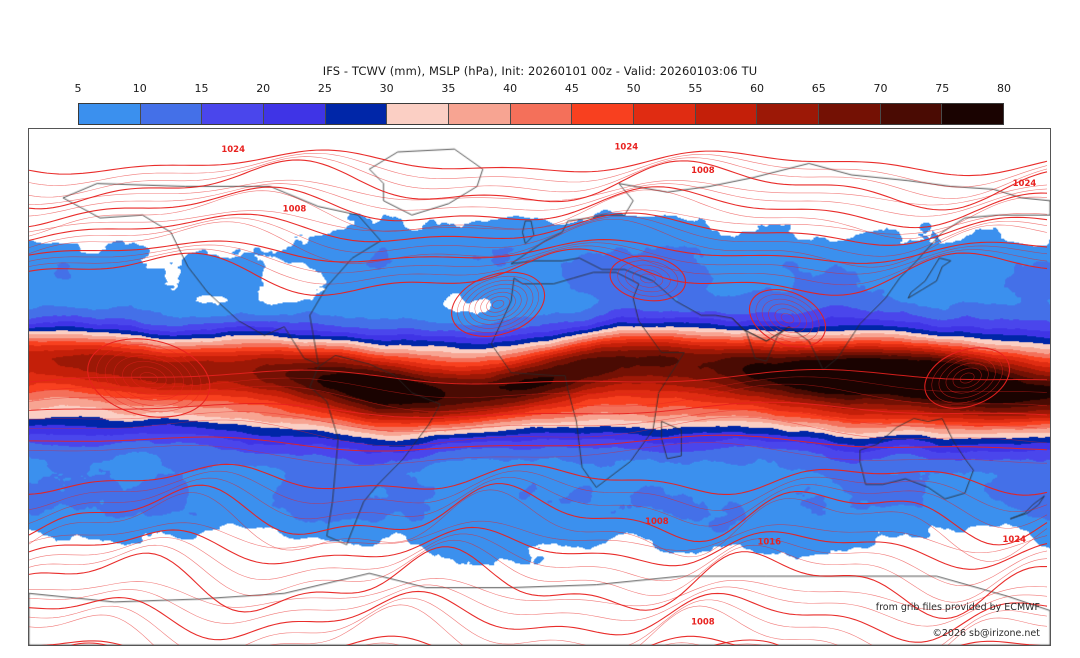 The image size is (1080, 658). What do you see at coordinates (263, 88) in the screenshot?
I see `colorbar-tick-20: 20` at bounding box center [263, 88].